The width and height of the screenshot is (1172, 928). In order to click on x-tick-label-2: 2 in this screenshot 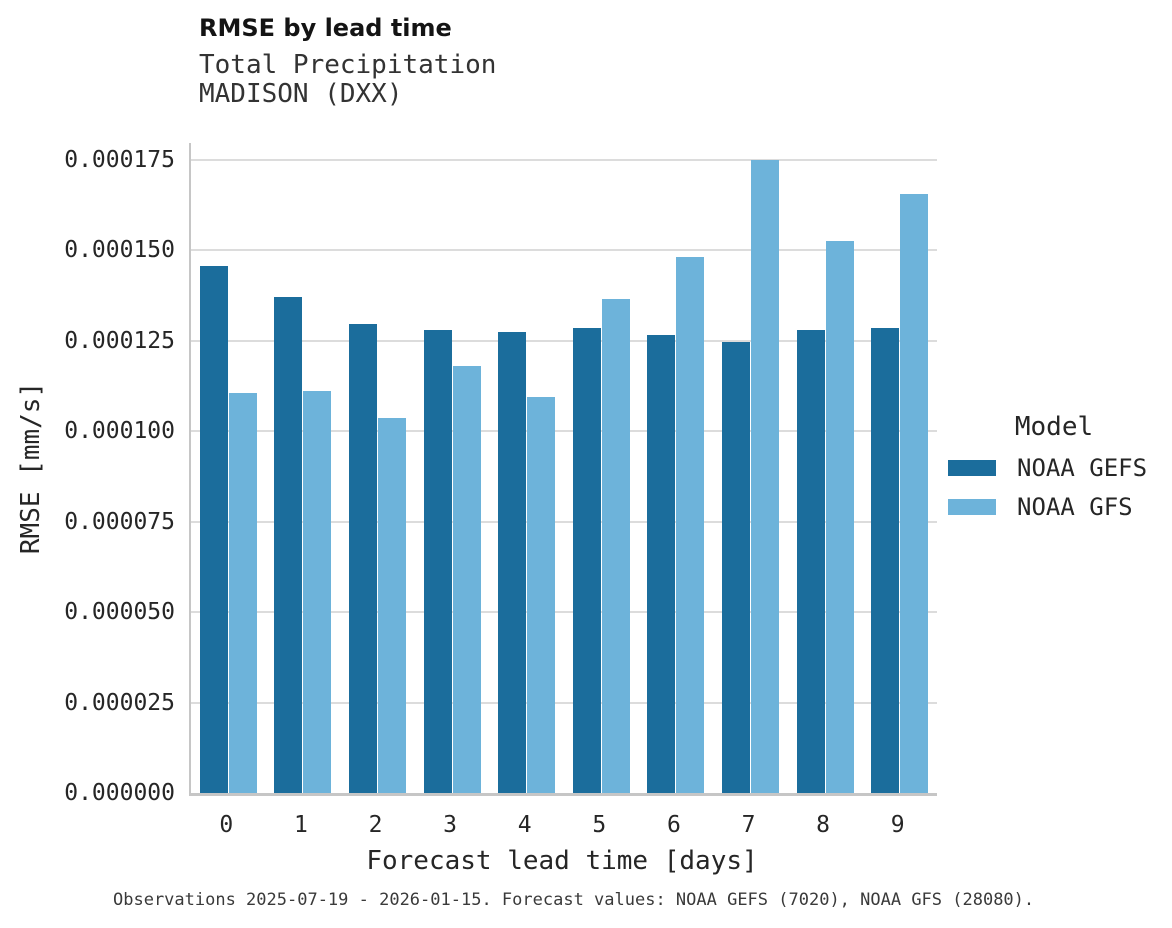, I will do `click(375, 825)`.